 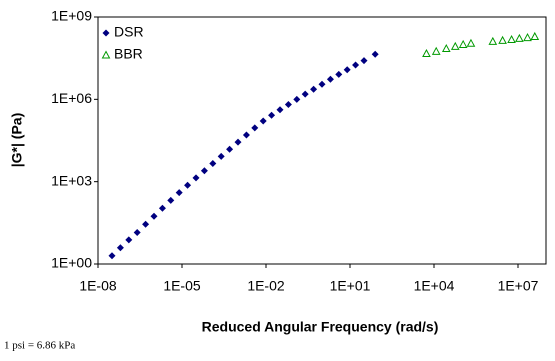 I want to click on x-tick-label: 1E-05, so click(x=182, y=286).